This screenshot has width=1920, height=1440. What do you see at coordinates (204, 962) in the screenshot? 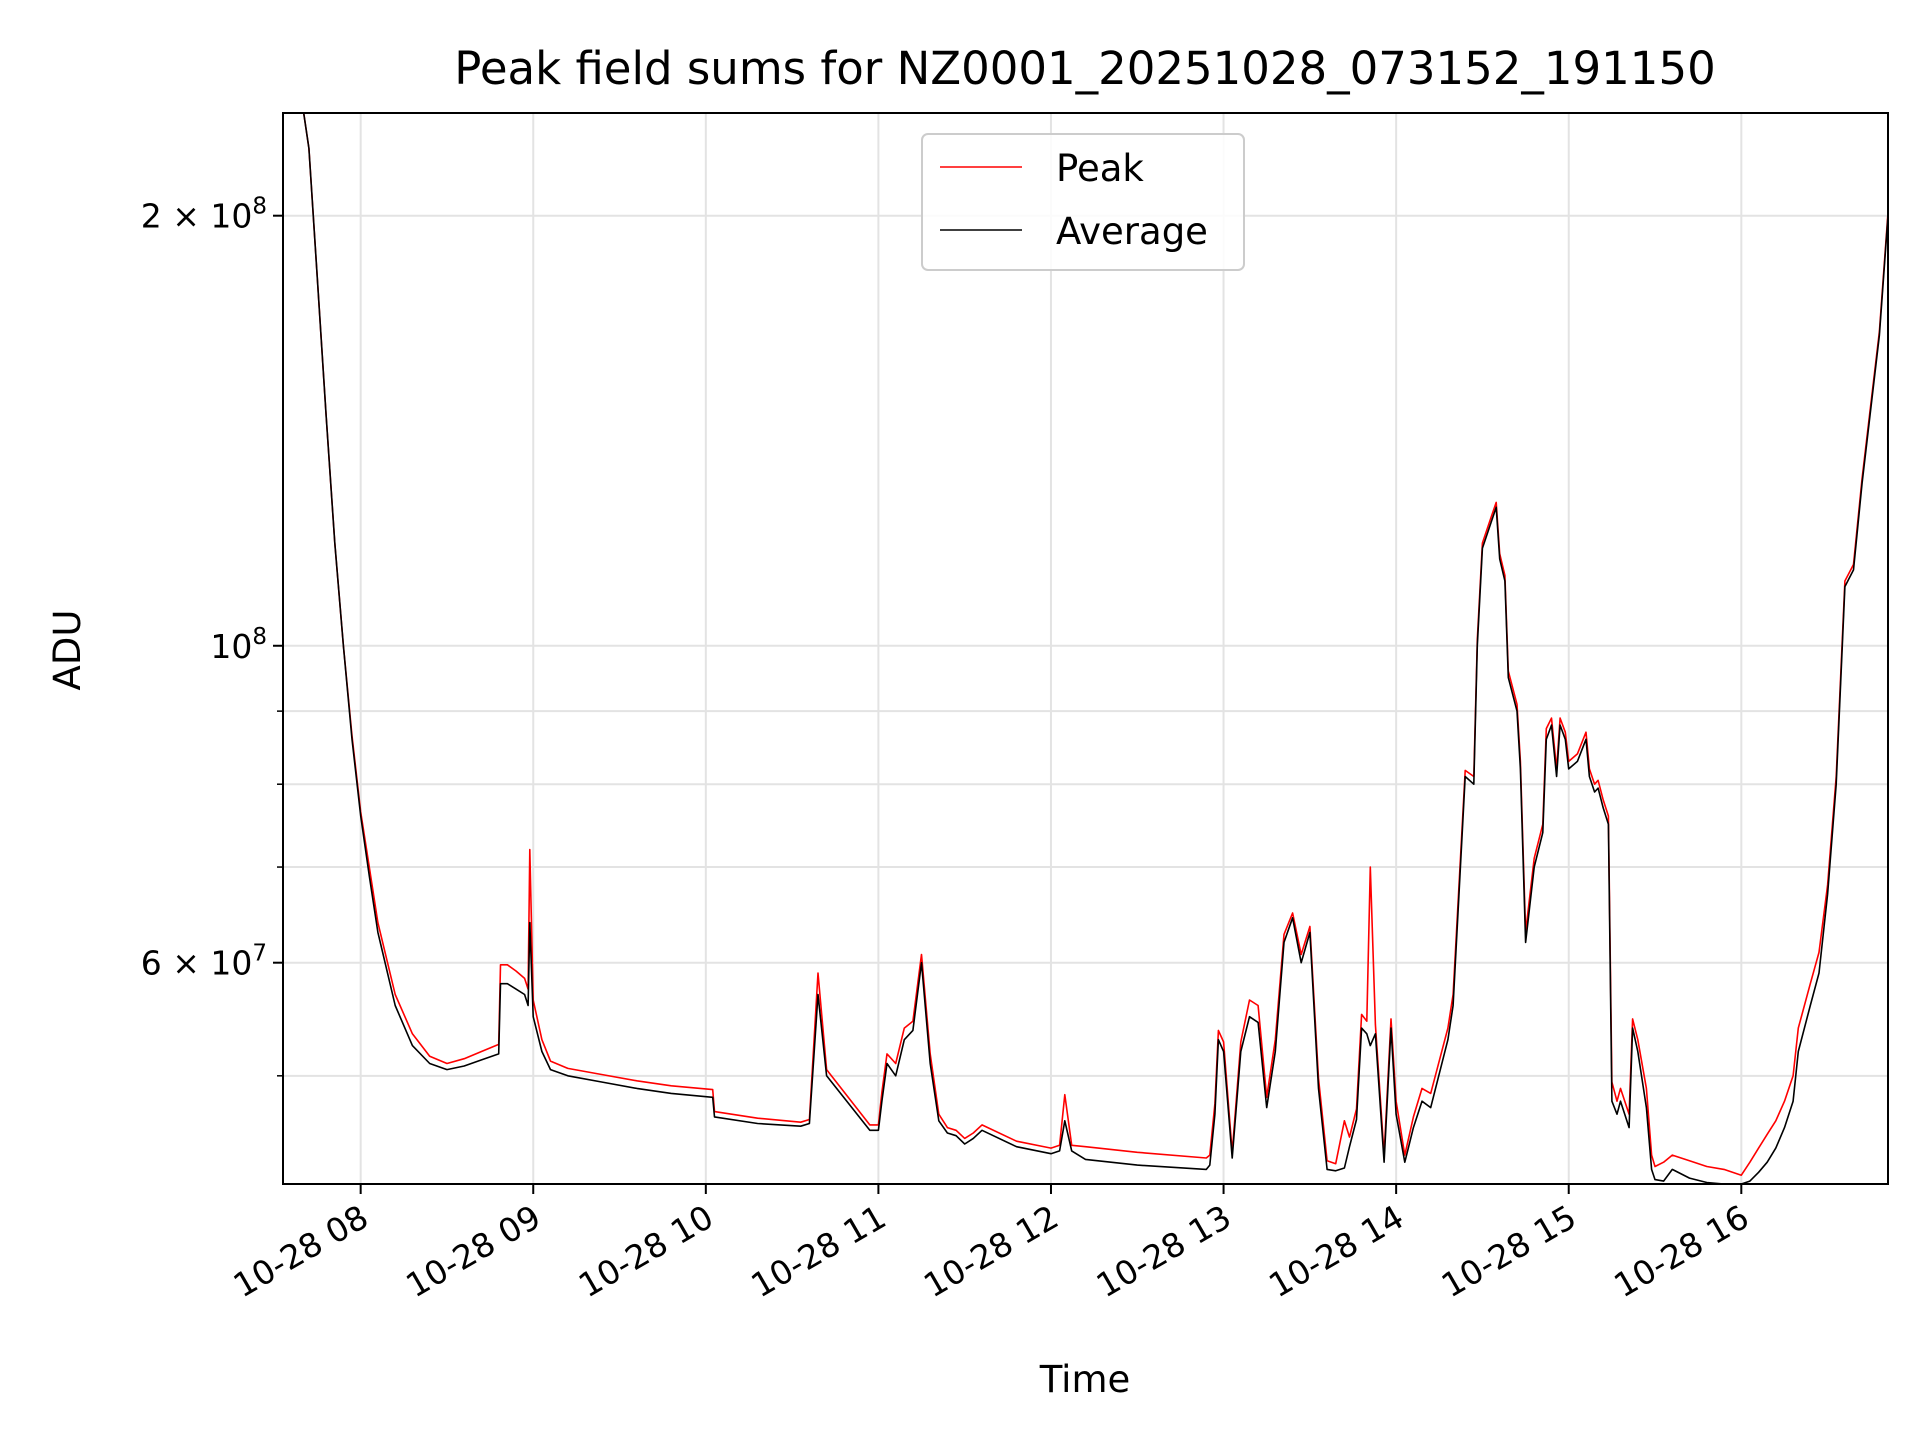
I see `y-tick-label: 6 × 107` at bounding box center [204, 962].